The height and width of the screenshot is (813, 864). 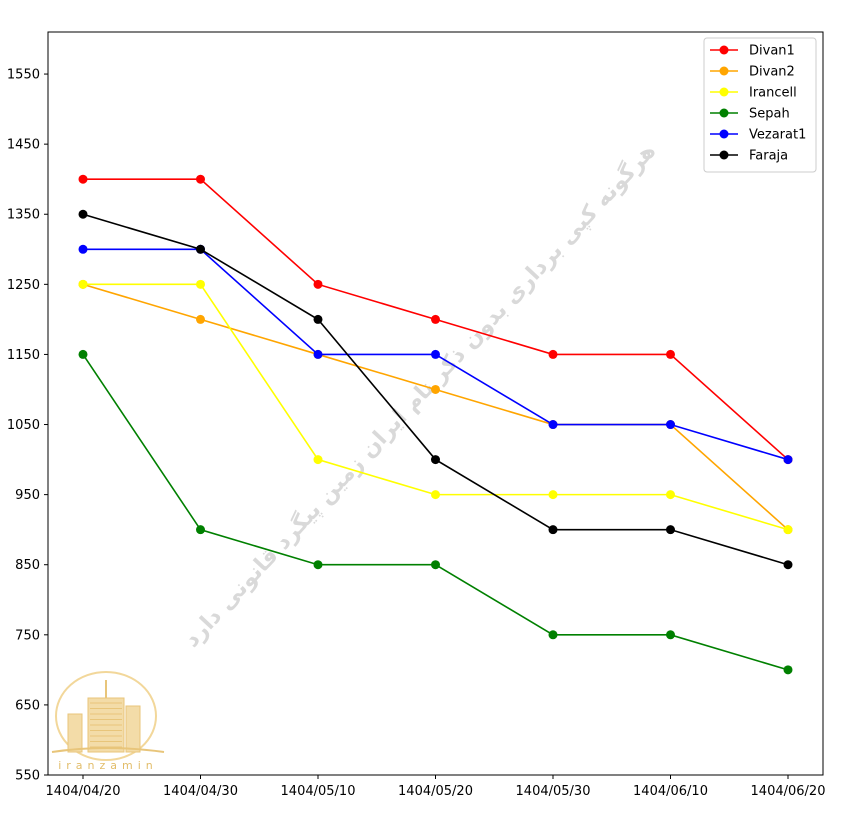 I want to click on logo-base, so click(x=108, y=750).